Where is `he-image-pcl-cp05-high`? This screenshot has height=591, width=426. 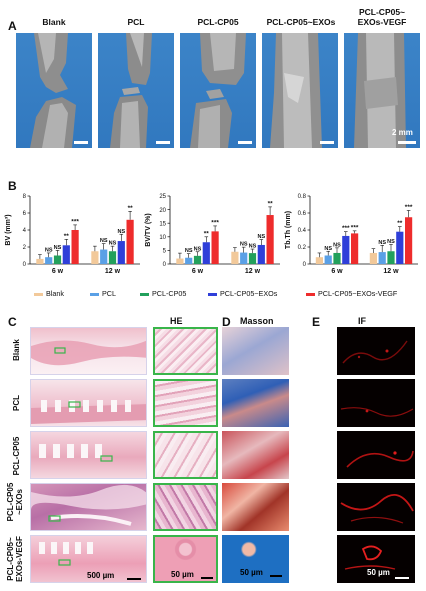 he-image-pcl-cp05-high is located at coordinates (185, 455).